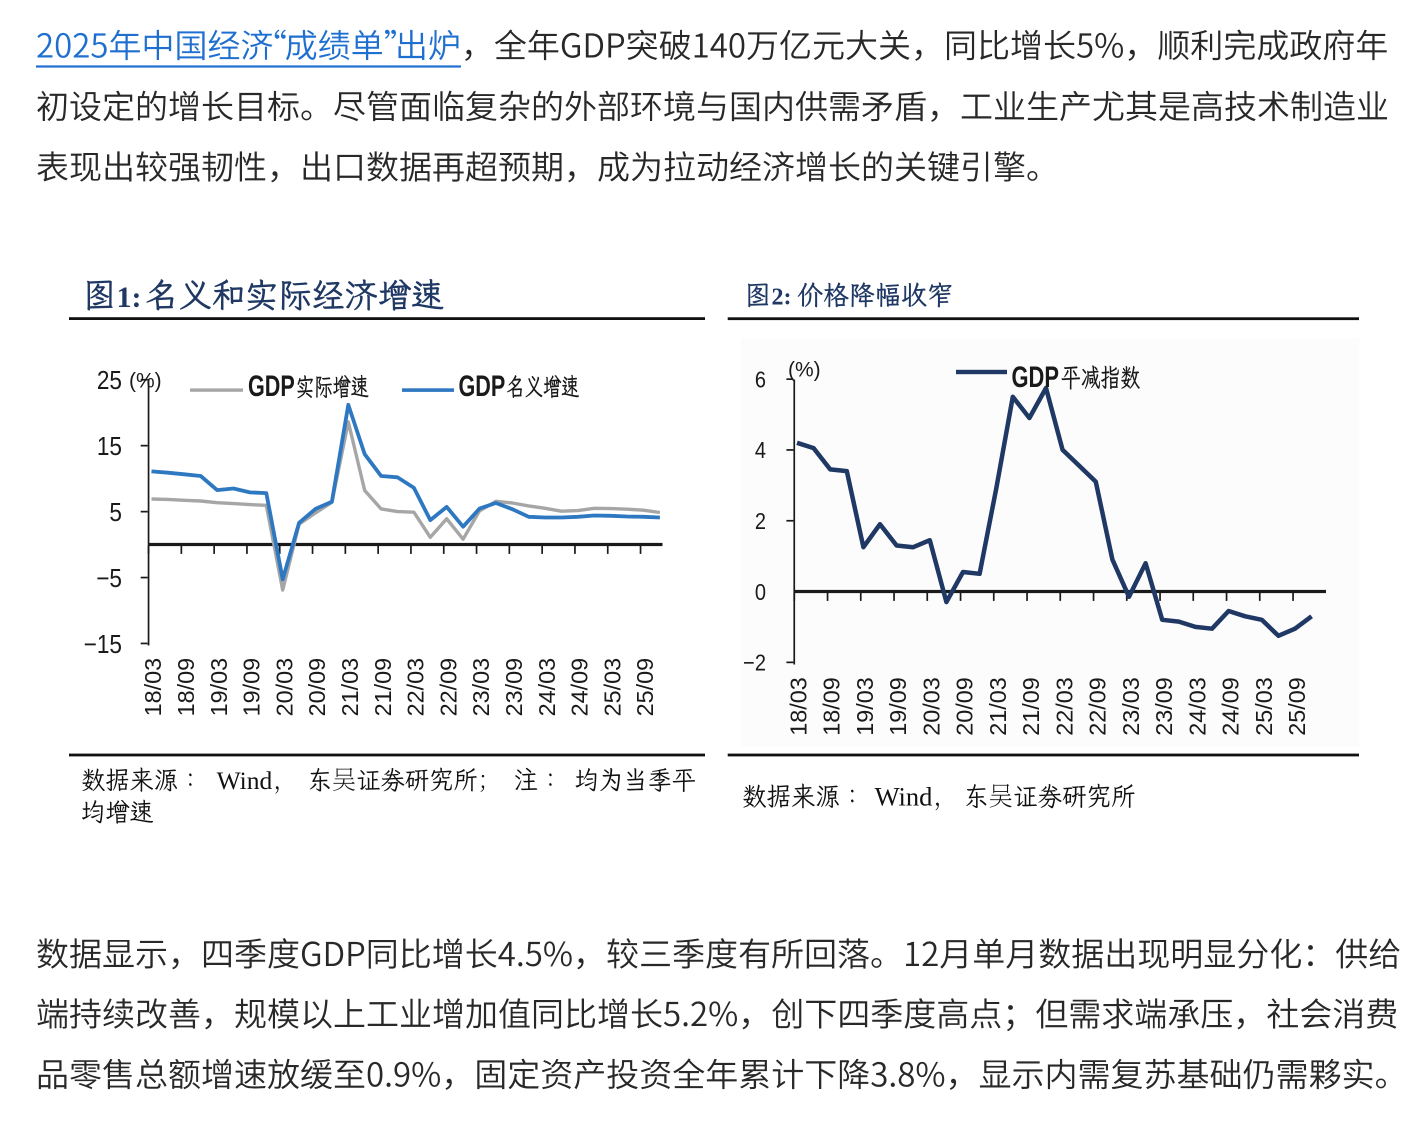 The height and width of the screenshot is (1128, 1426). Describe the element at coordinates (760, 450) in the screenshot. I see `svg-text: 4` at that location.